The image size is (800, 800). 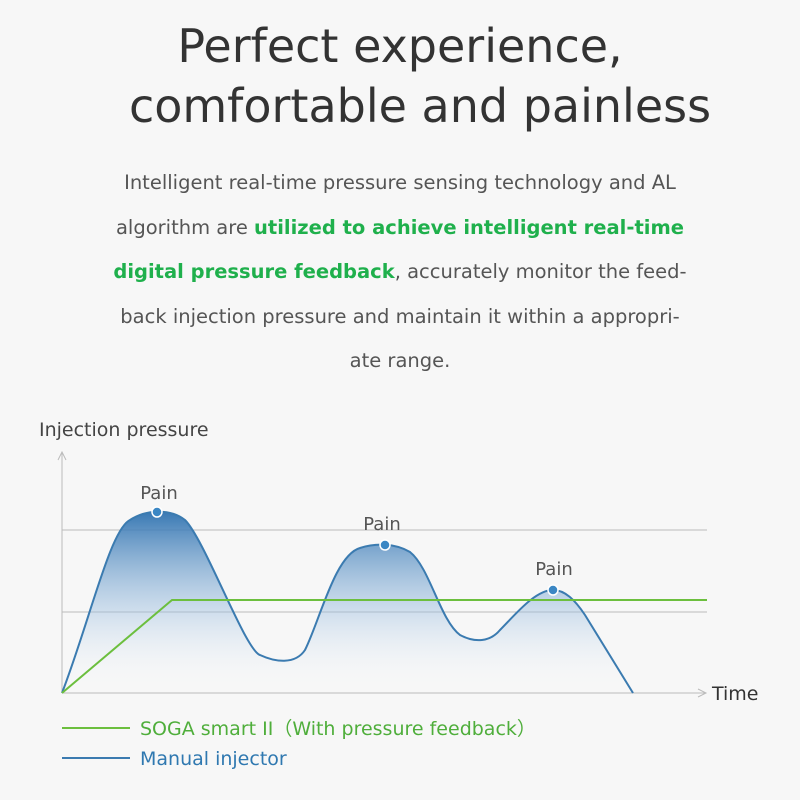 What do you see at coordinates (400, 46) in the screenshot?
I see `title-line: Perfect experience,` at bounding box center [400, 46].